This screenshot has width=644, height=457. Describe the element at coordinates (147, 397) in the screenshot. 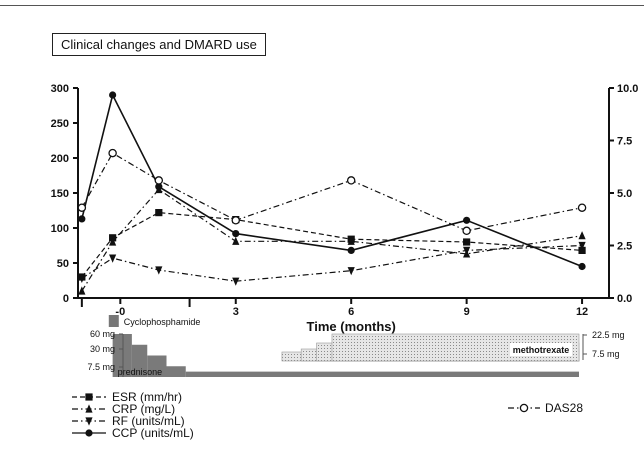

I see `legend-label: ESR (mm/hr)` at that location.